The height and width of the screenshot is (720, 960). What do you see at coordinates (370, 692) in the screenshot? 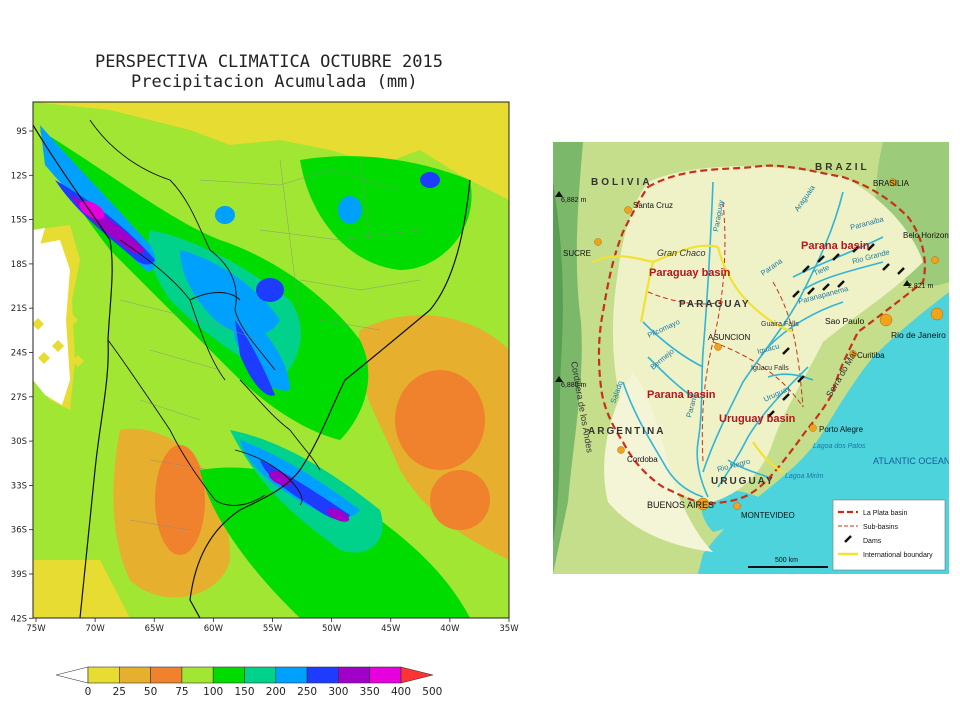
I see `colorbar-label: 350` at bounding box center [370, 692].